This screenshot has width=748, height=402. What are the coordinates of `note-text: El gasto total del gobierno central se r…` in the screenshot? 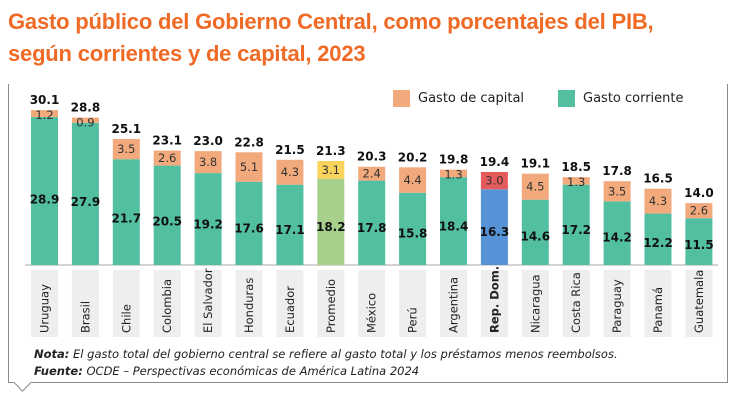 It's located at (343, 354).